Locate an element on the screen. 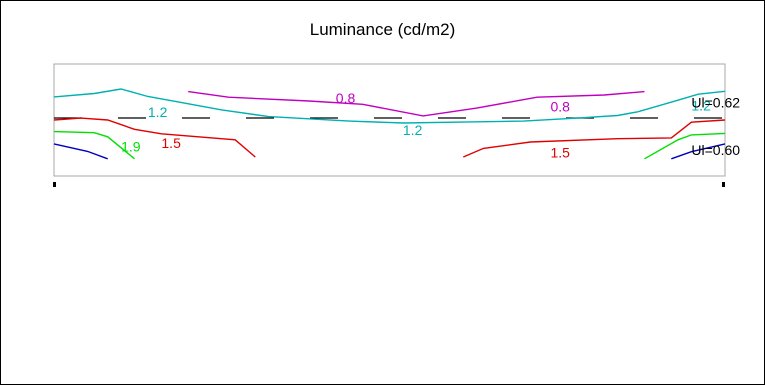 This screenshot has height=385, width=765. corner-marker-left is located at coordinates (54, 184).